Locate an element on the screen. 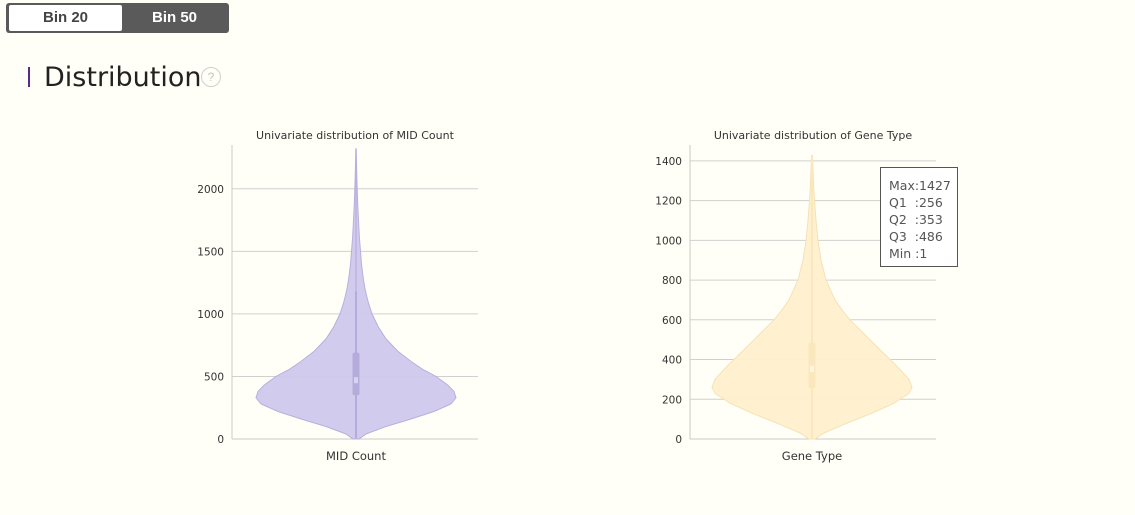  chart-2-y-tick-label: 200 is located at coordinates (672, 400).